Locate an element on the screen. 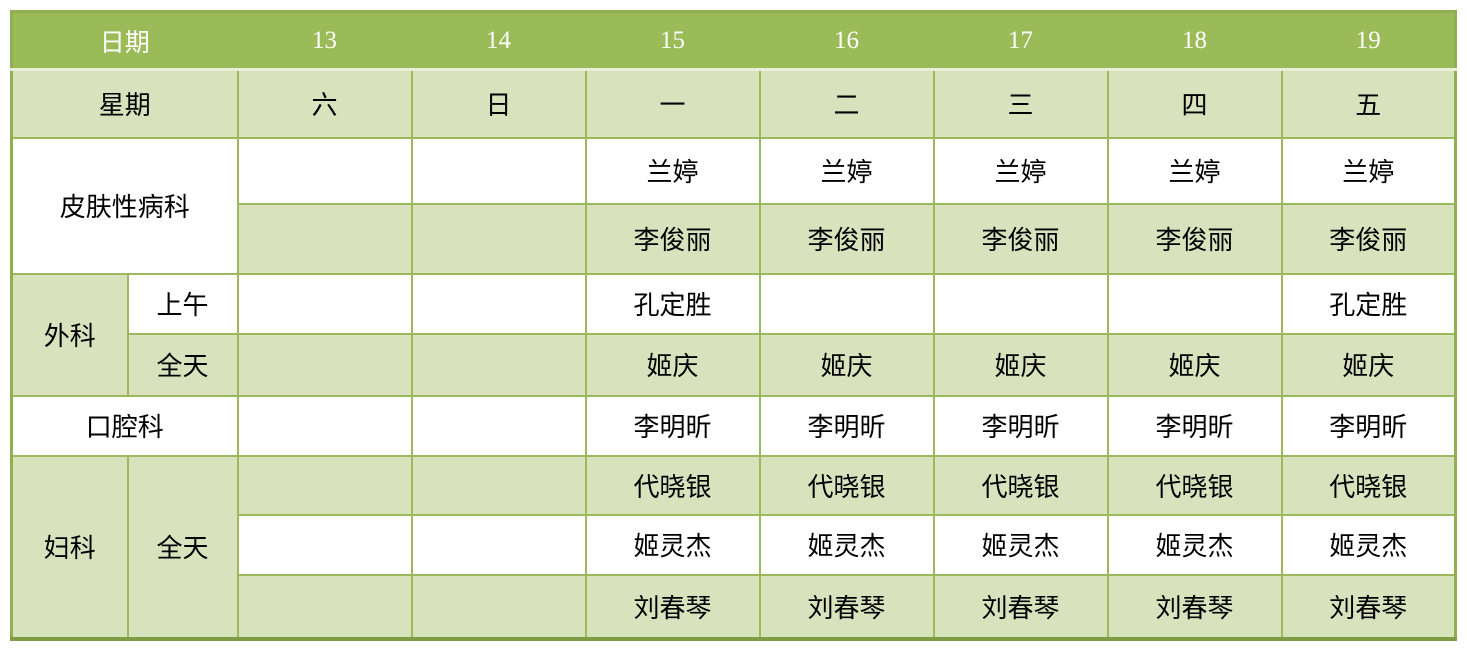 The height and width of the screenshot is (649, 1467). table-row-weekday-header: 星期 六 日 一 二 三 四 五 is located at coordinates (733, 103).